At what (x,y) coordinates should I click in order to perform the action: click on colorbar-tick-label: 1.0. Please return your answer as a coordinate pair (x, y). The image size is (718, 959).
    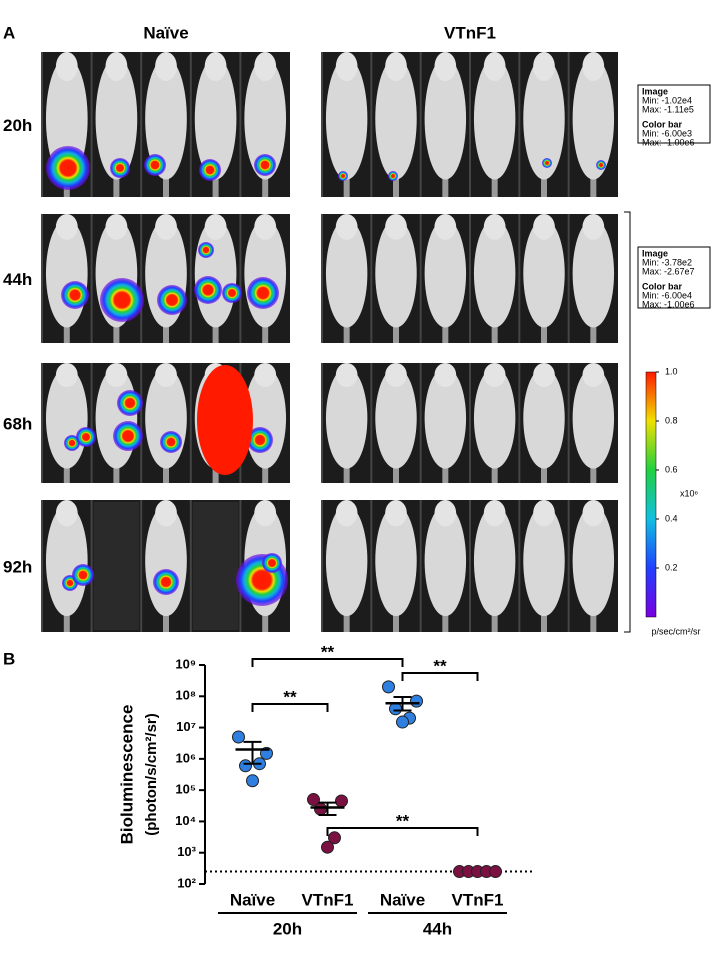
    Looking at the image, I should click on (671, 371).